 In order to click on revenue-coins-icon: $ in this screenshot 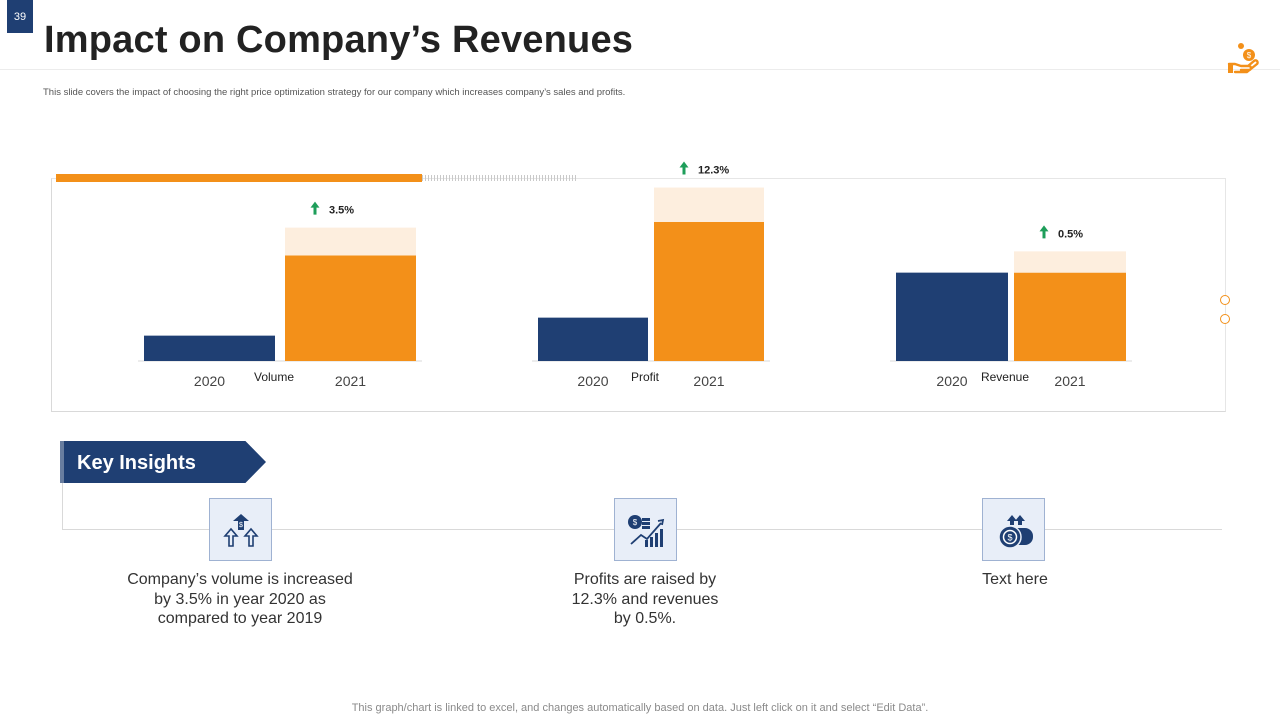, I will do `click(1015, 531)`.